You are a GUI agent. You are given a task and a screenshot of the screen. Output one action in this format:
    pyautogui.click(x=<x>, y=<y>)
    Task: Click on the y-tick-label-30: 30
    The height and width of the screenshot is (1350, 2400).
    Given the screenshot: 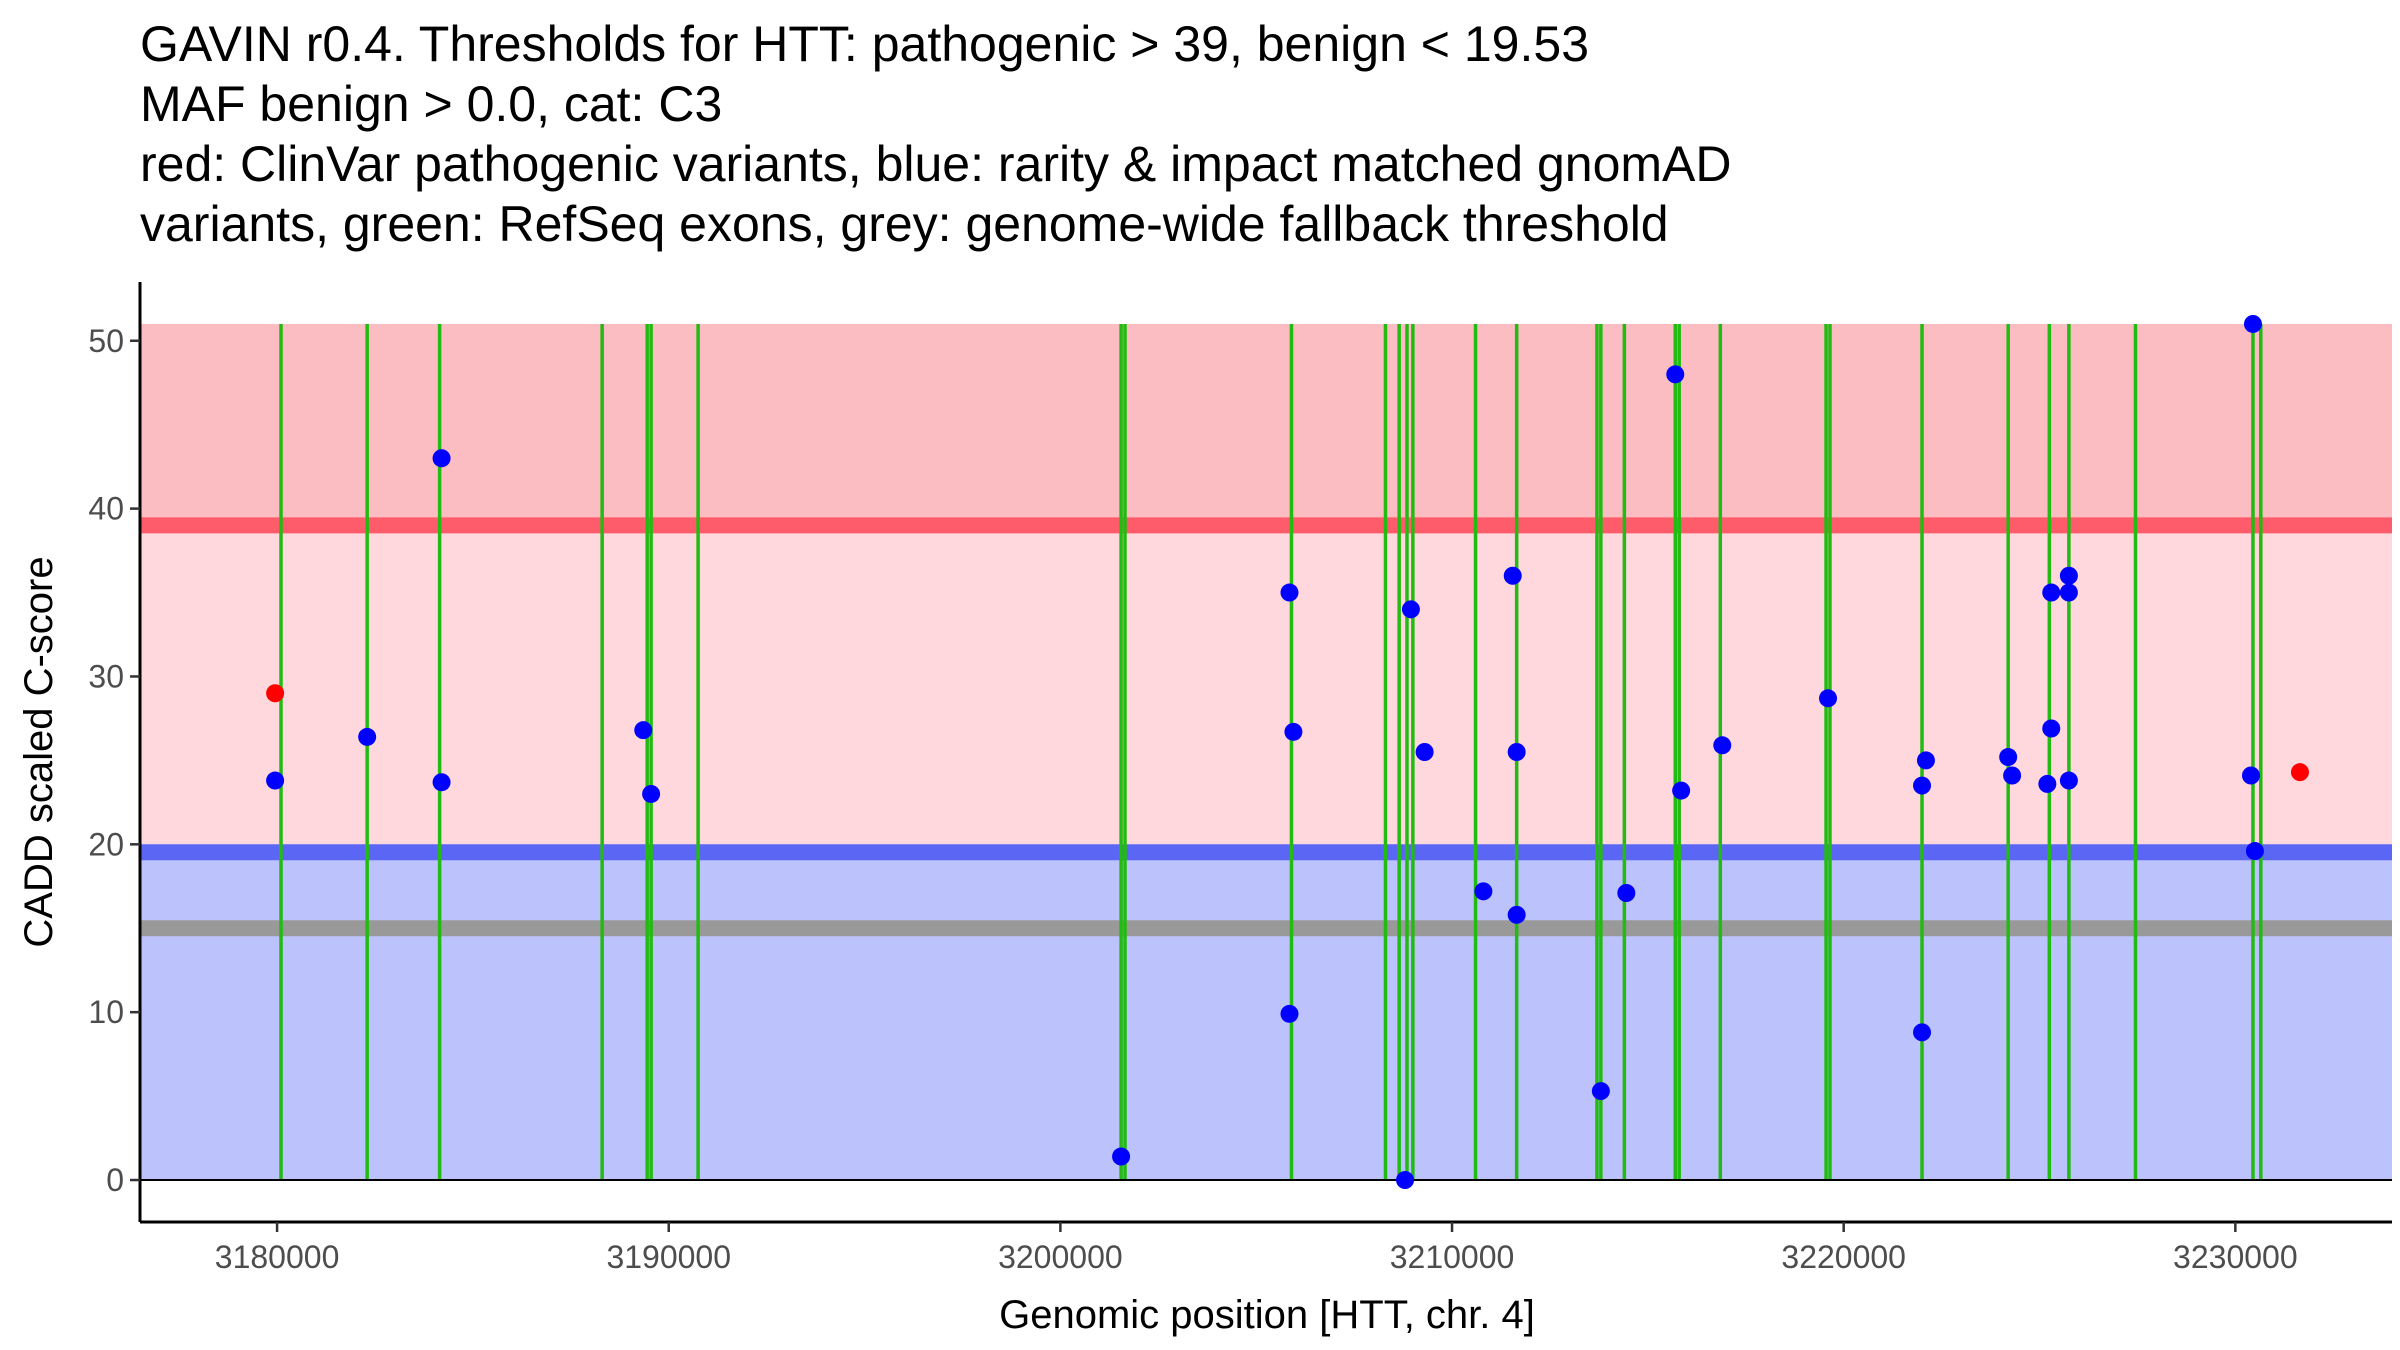 What is the action you would take?
    pyautogui.click(x=106, y=676)
    